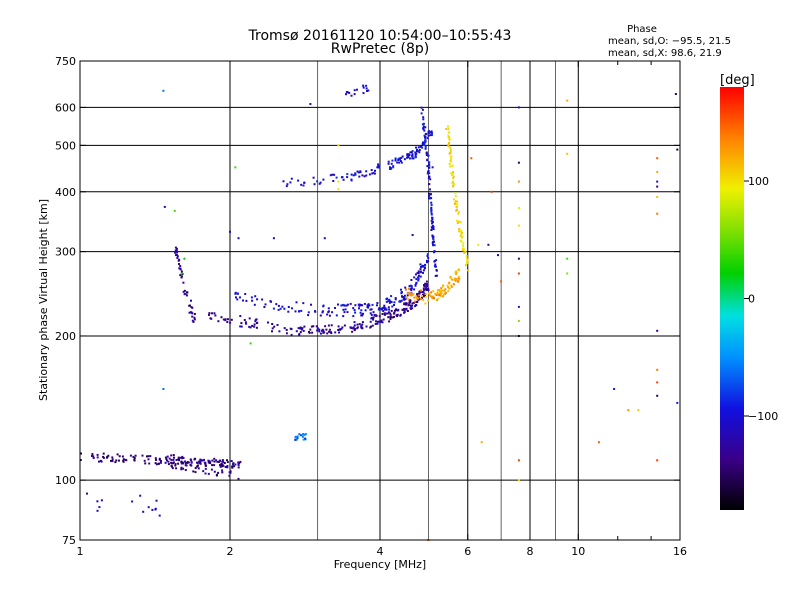 The width and height of the screenshot is (800, 600). I want to click on y-tick-label: 300, so click(65, 252).